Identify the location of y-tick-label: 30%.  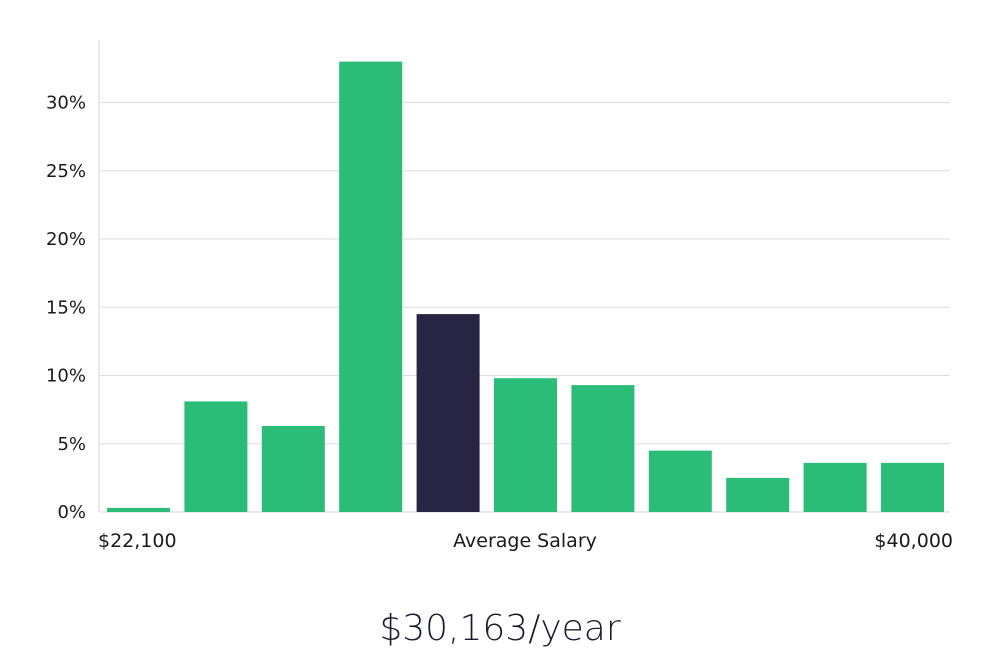
(66, 103).